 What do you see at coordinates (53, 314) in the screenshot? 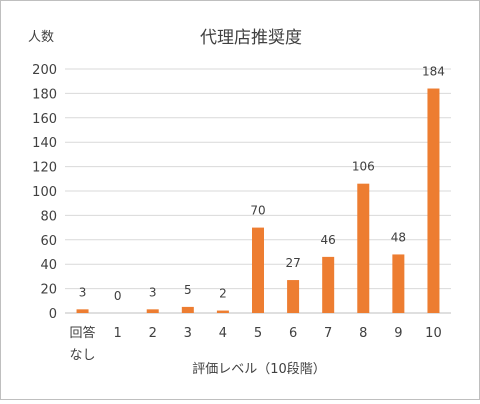
I see `y-tick-label: 0` at bounding box center [53, 314].